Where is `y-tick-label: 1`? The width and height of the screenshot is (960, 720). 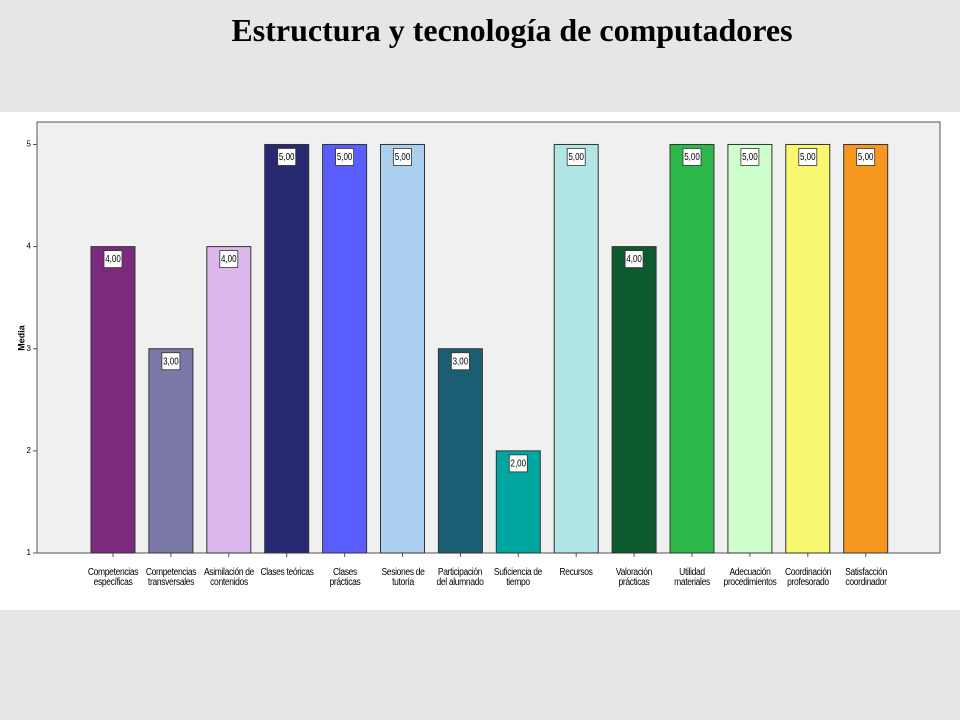 y-tick-label: 1 is located at coordinates (29, 552).